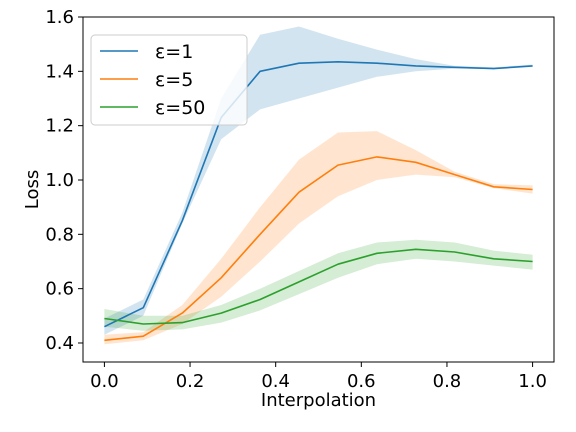 The image size is (576, 432). Describe the element at coordinates (59, 289) in the screenshot. I see `y-tick-label: 0.6` at that location.